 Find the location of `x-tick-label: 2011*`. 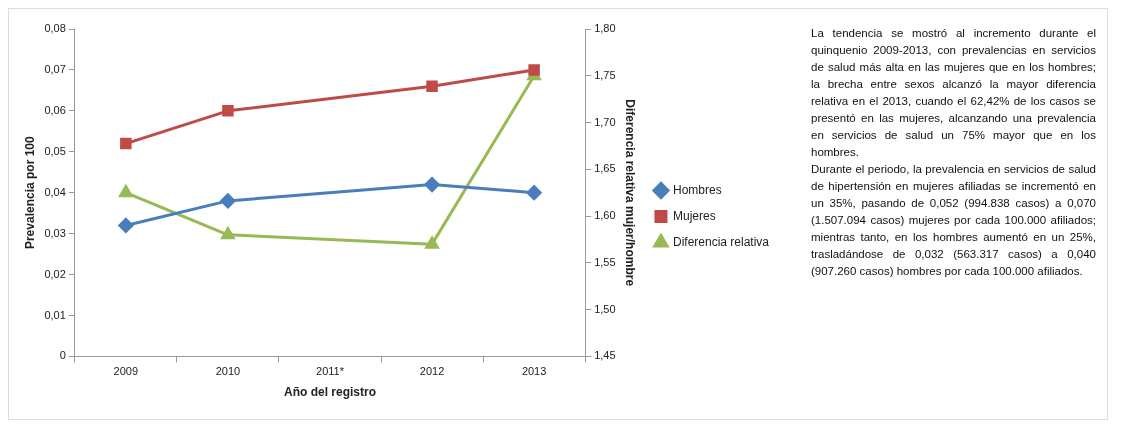

x-tick-label: 2011* is located at coordinates (330, 371).